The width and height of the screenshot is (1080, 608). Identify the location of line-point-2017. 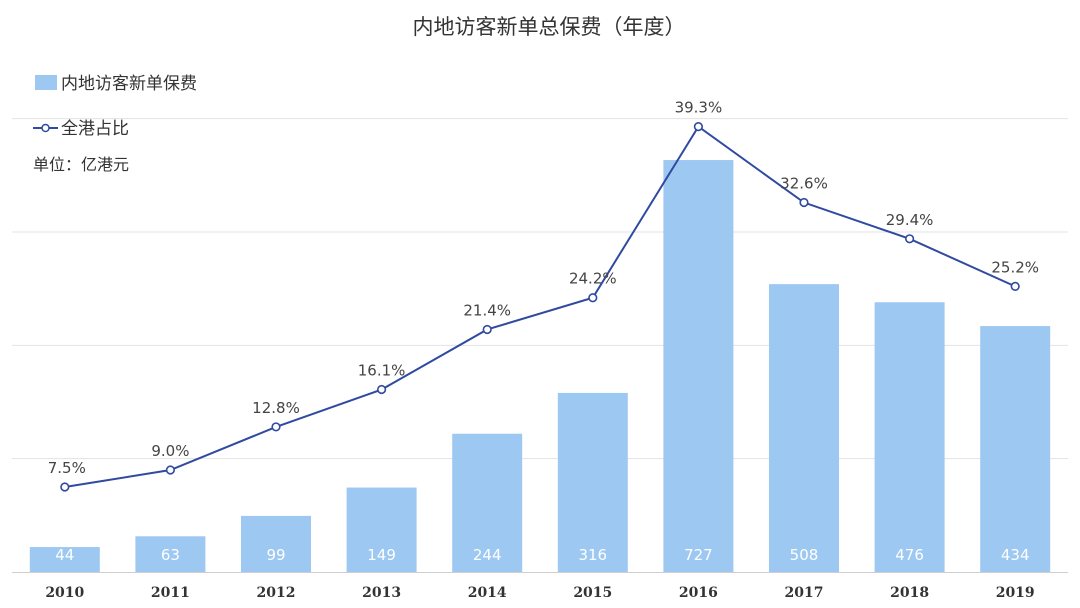
(804, 202).